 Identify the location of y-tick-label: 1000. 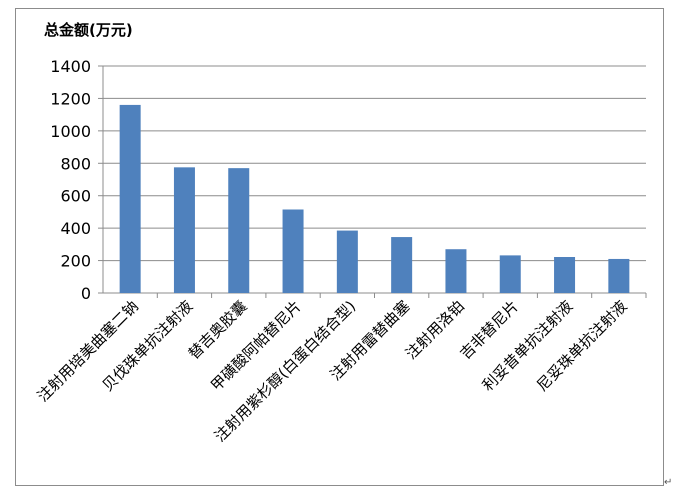
(70, 131).